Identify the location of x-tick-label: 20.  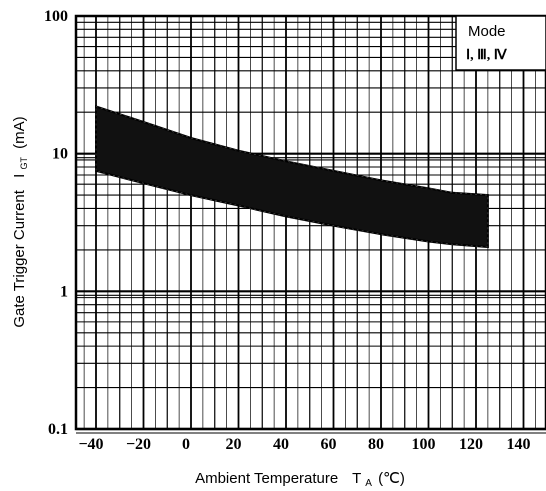
(234, 444).